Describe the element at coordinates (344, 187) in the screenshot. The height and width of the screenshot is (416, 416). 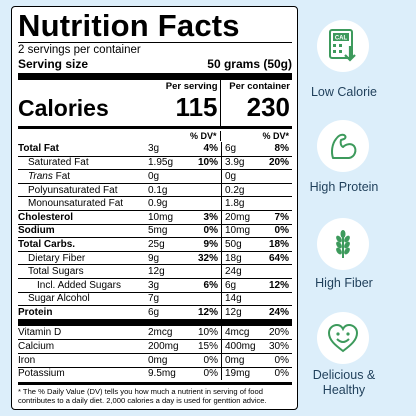
I see `badge-label-high-protein: High Protein` at that location.